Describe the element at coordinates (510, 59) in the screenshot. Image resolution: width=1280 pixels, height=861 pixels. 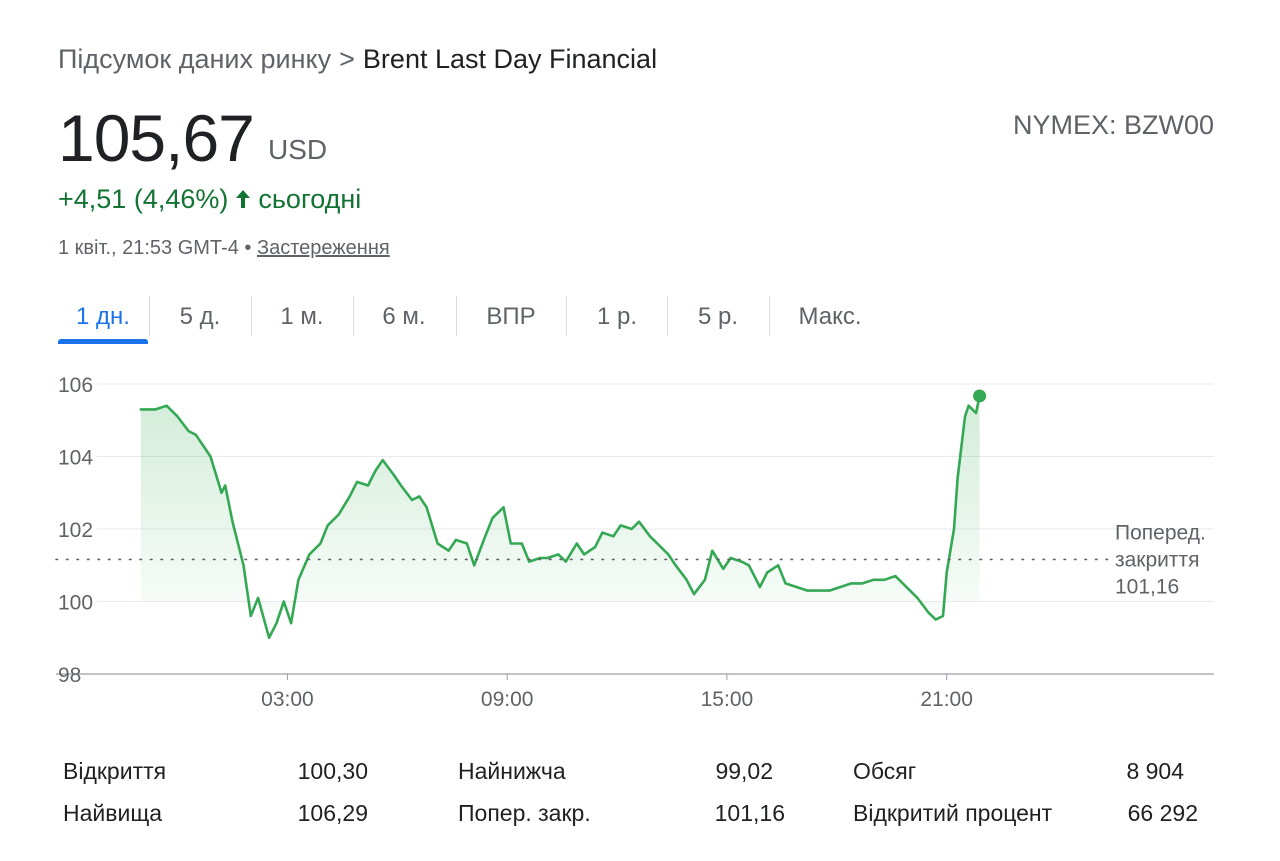
I see `breadcrumb-current: Brent Last Day Financial` at that location.